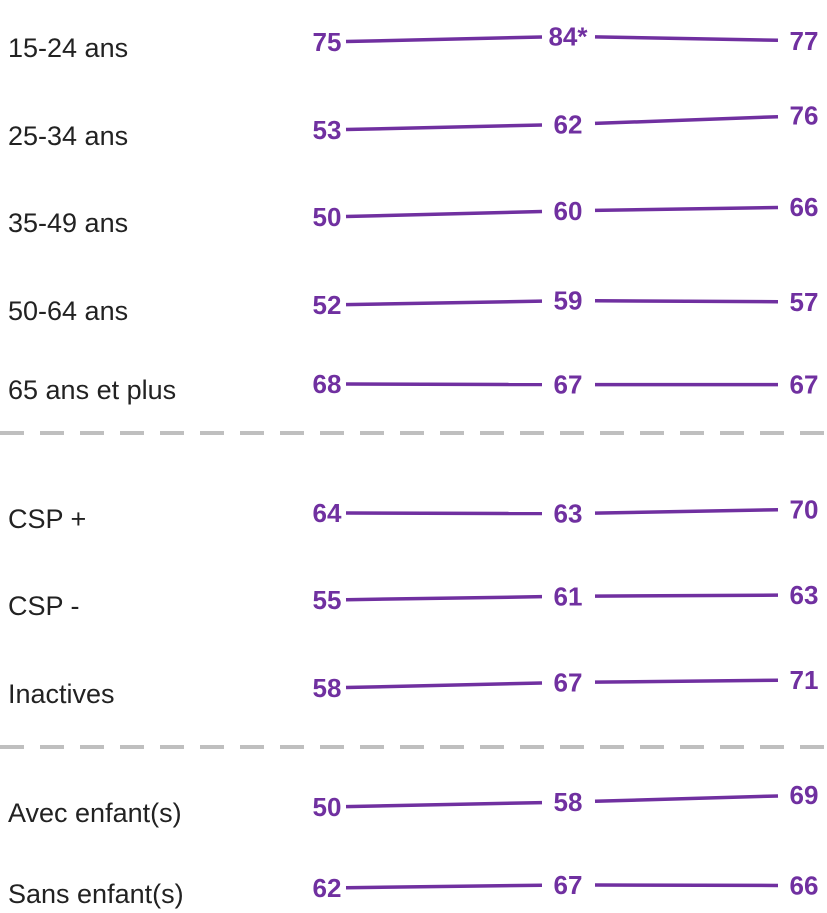 This screenshot has width=827, height=913. I want to click on row-label: Inactives, so click(61, 694).